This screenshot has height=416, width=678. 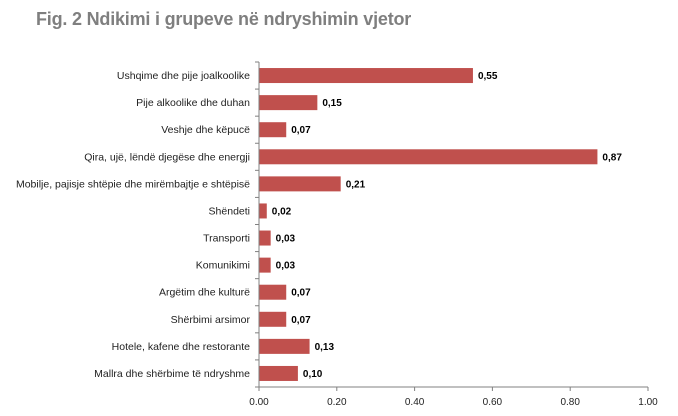 What do you see at coordinates (172, 374) in the screenshot?
I see `category-label: Mallra dhe shërbime të ndryshme` at bounding box center [172, 374].